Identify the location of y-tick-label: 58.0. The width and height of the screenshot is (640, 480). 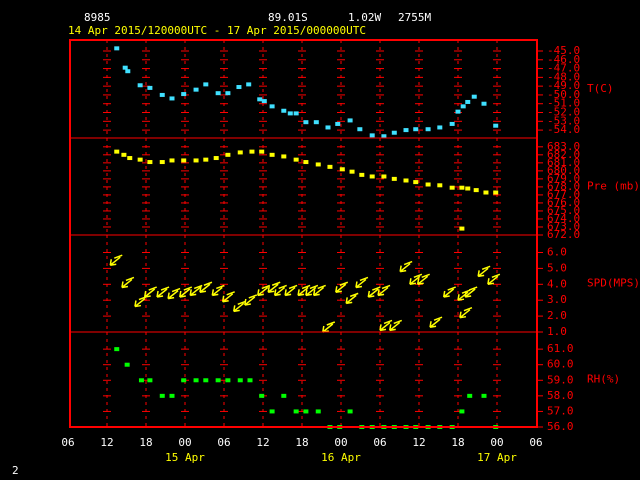
(560, 395).